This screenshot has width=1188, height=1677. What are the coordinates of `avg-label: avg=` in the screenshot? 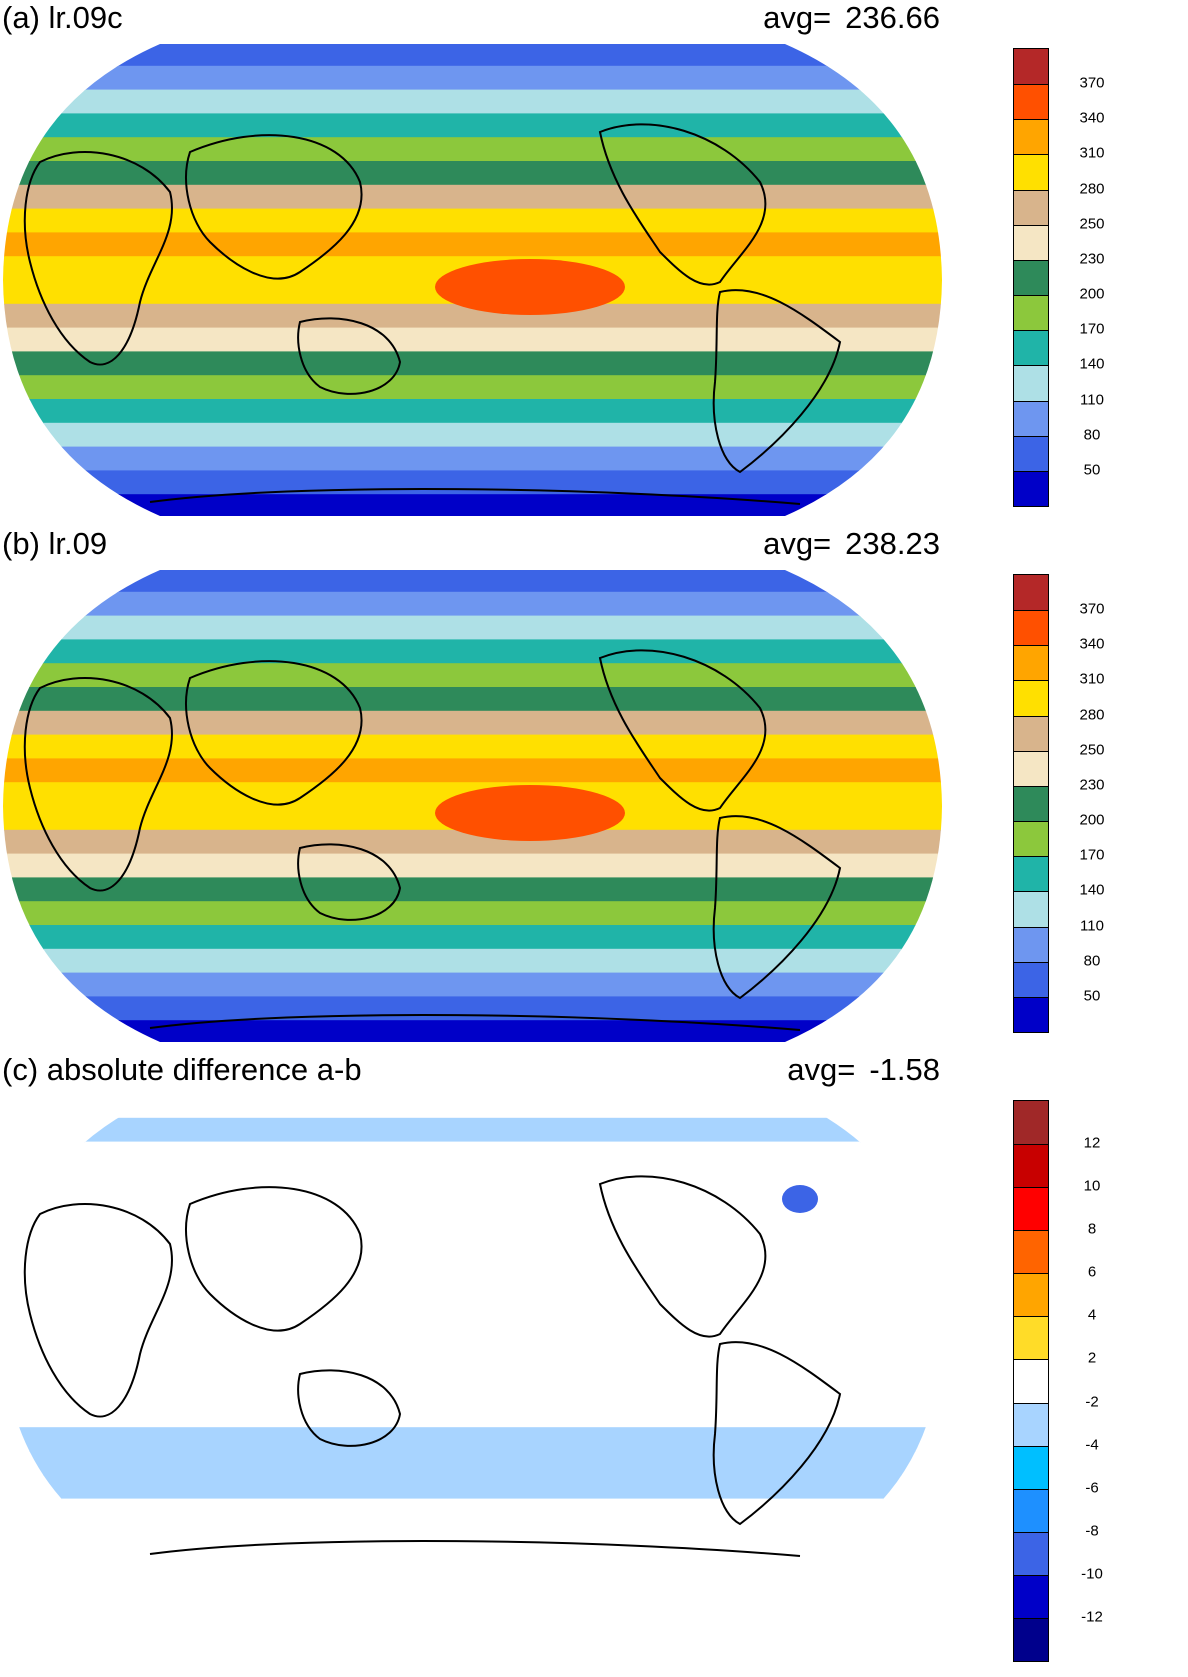 It's located at (821, 1069).